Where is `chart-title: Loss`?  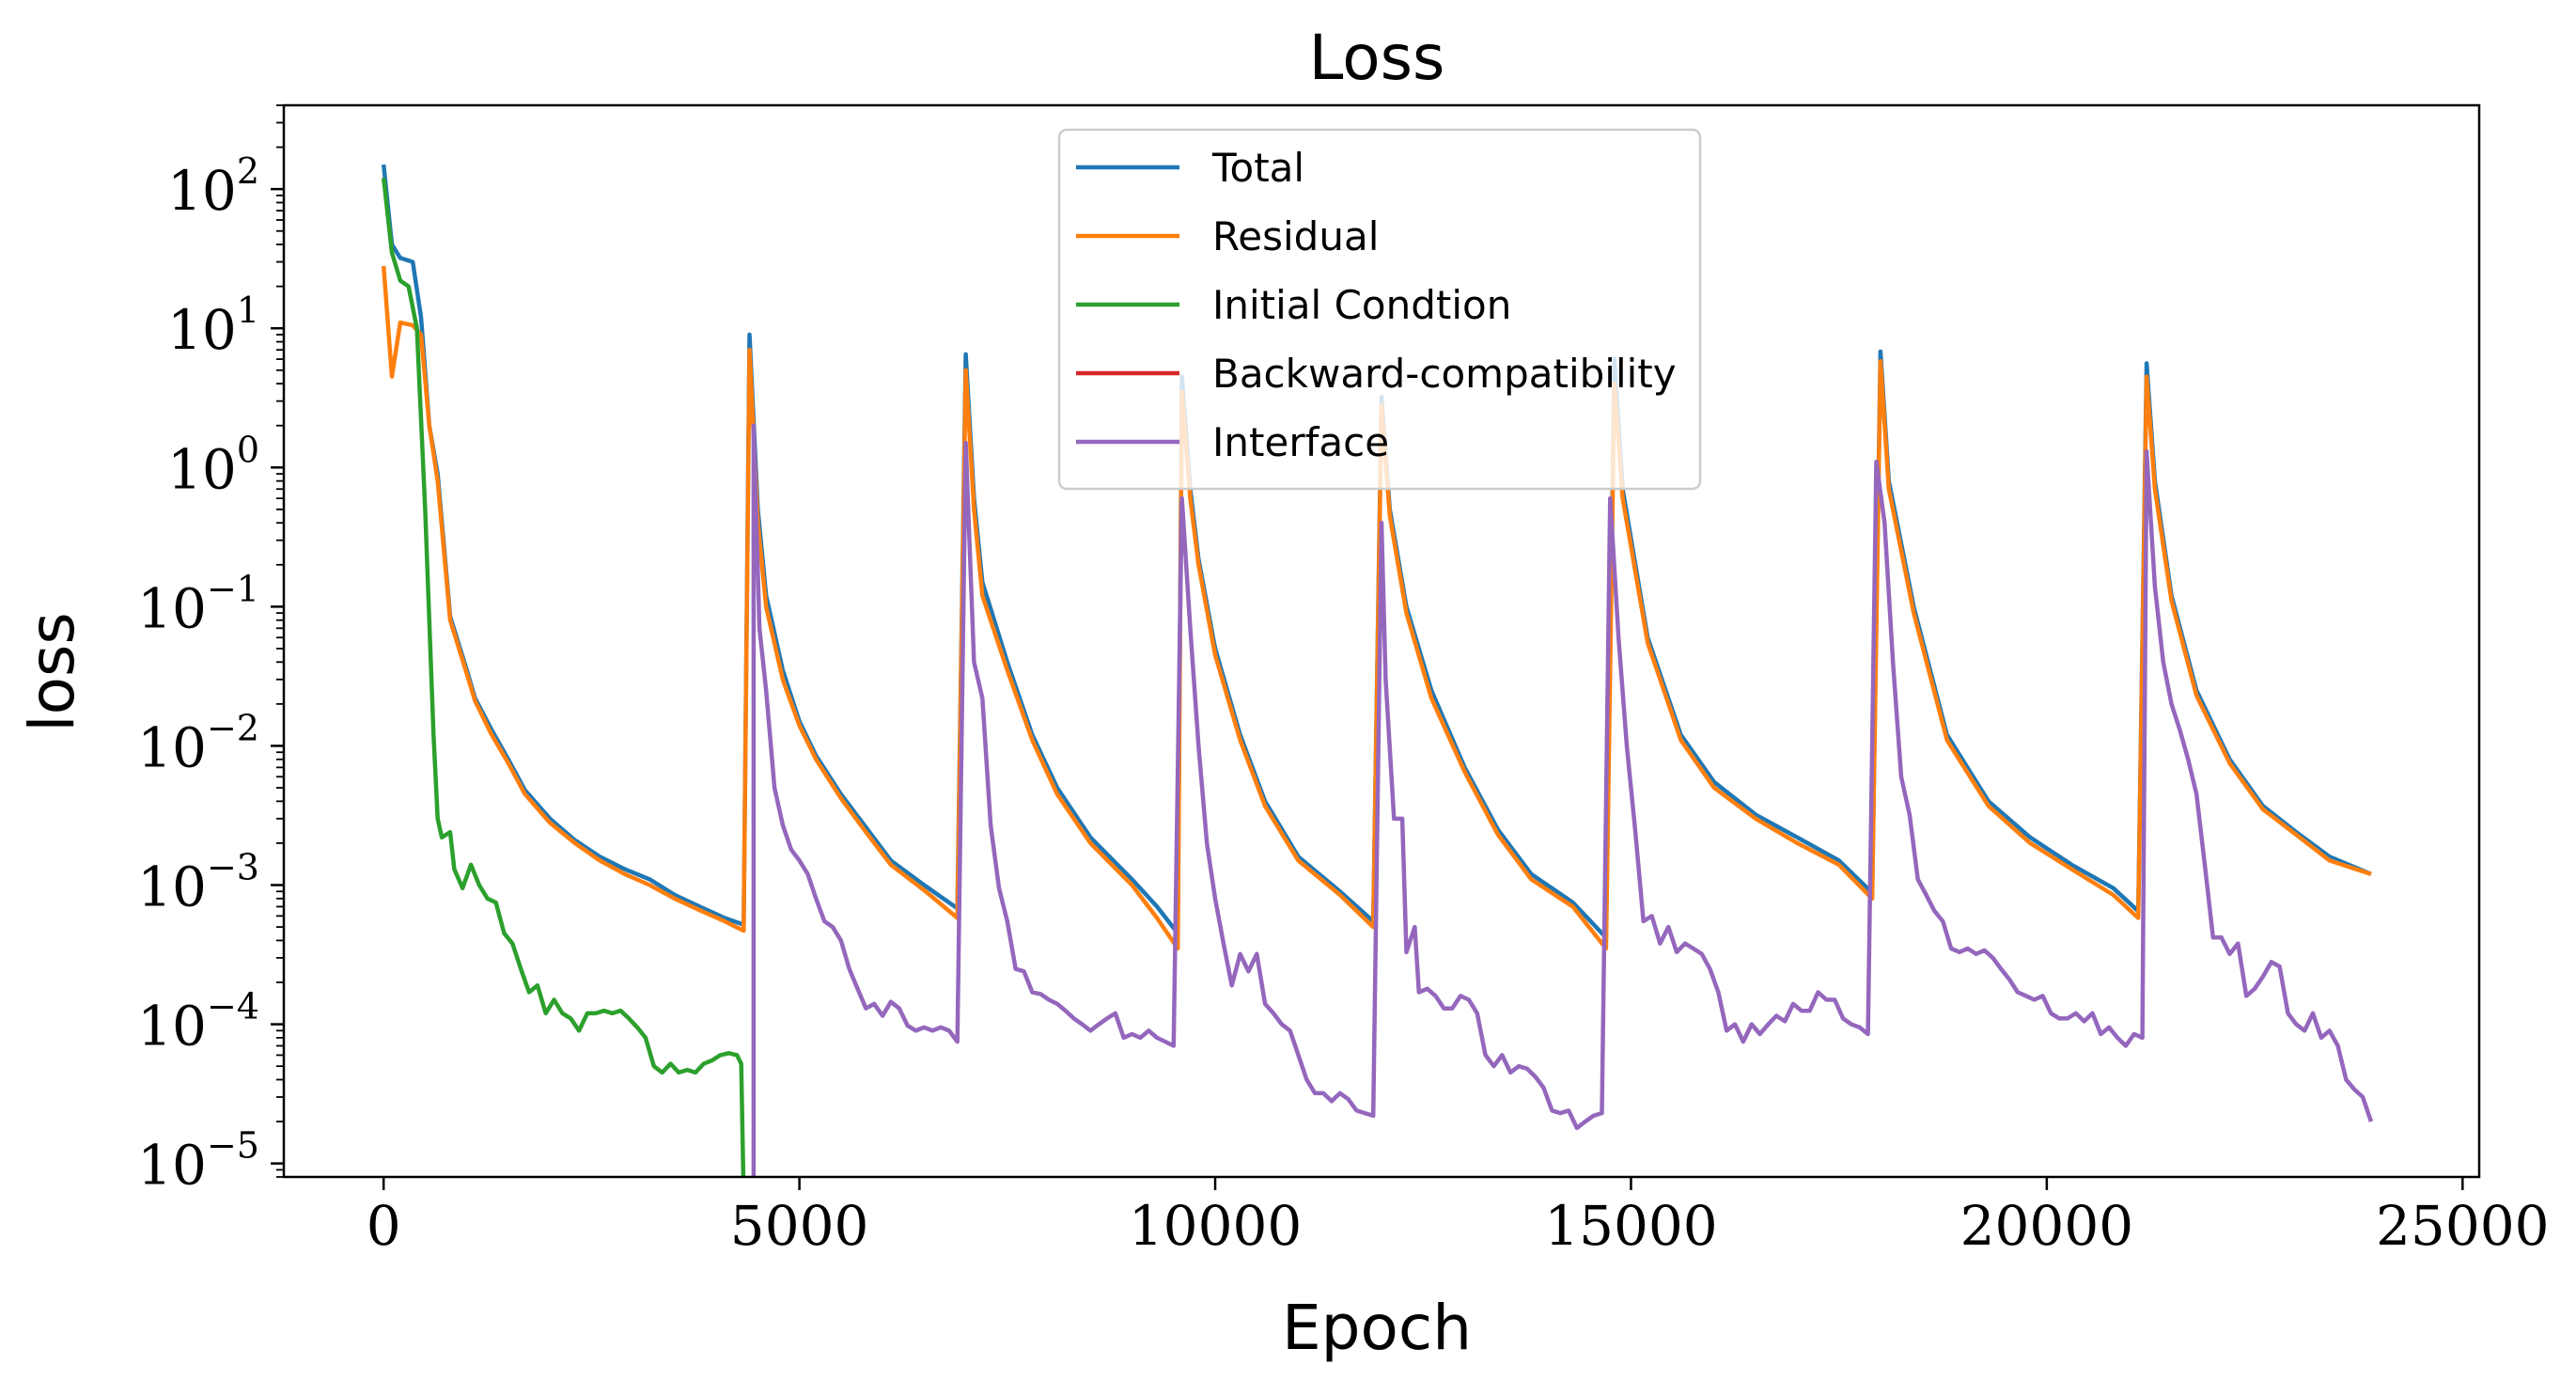 chart-title: Loss is located at coordinates (1377, 58).